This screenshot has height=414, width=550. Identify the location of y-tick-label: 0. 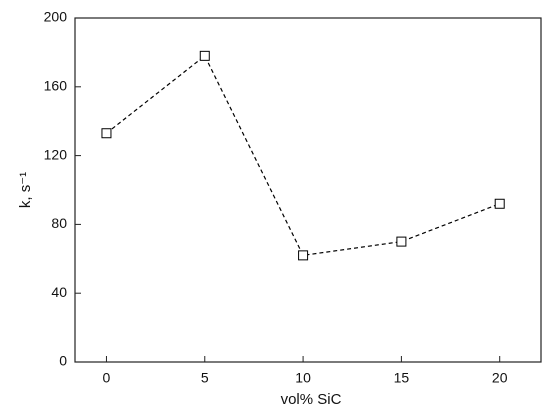
(63, 361).